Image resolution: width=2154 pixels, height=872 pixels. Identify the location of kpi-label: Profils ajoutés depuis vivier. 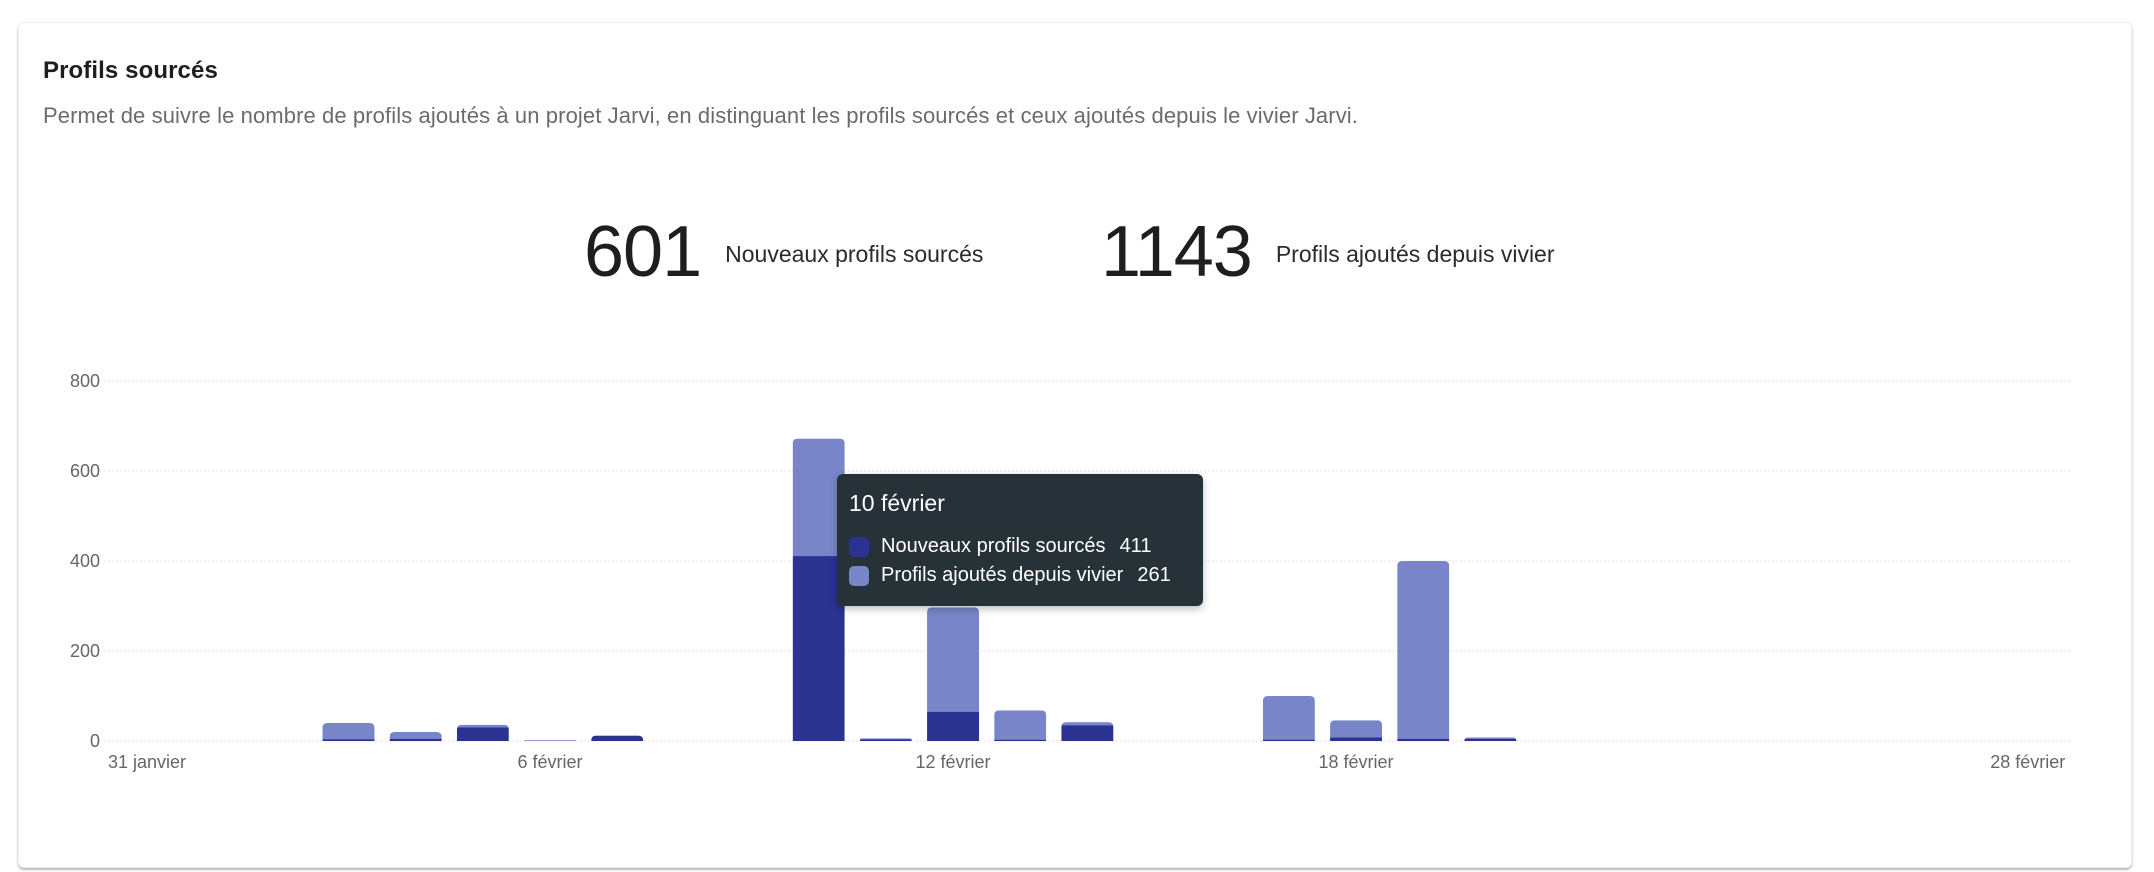
(1415, 254).